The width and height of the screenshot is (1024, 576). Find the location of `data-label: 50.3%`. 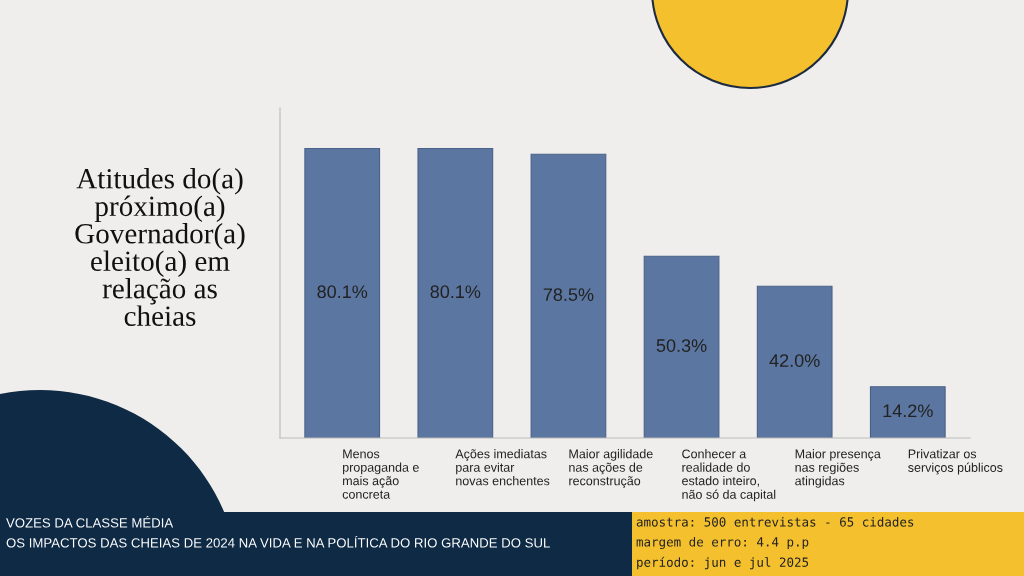

data-label: 50.3% is located at coordinates (681, 345).